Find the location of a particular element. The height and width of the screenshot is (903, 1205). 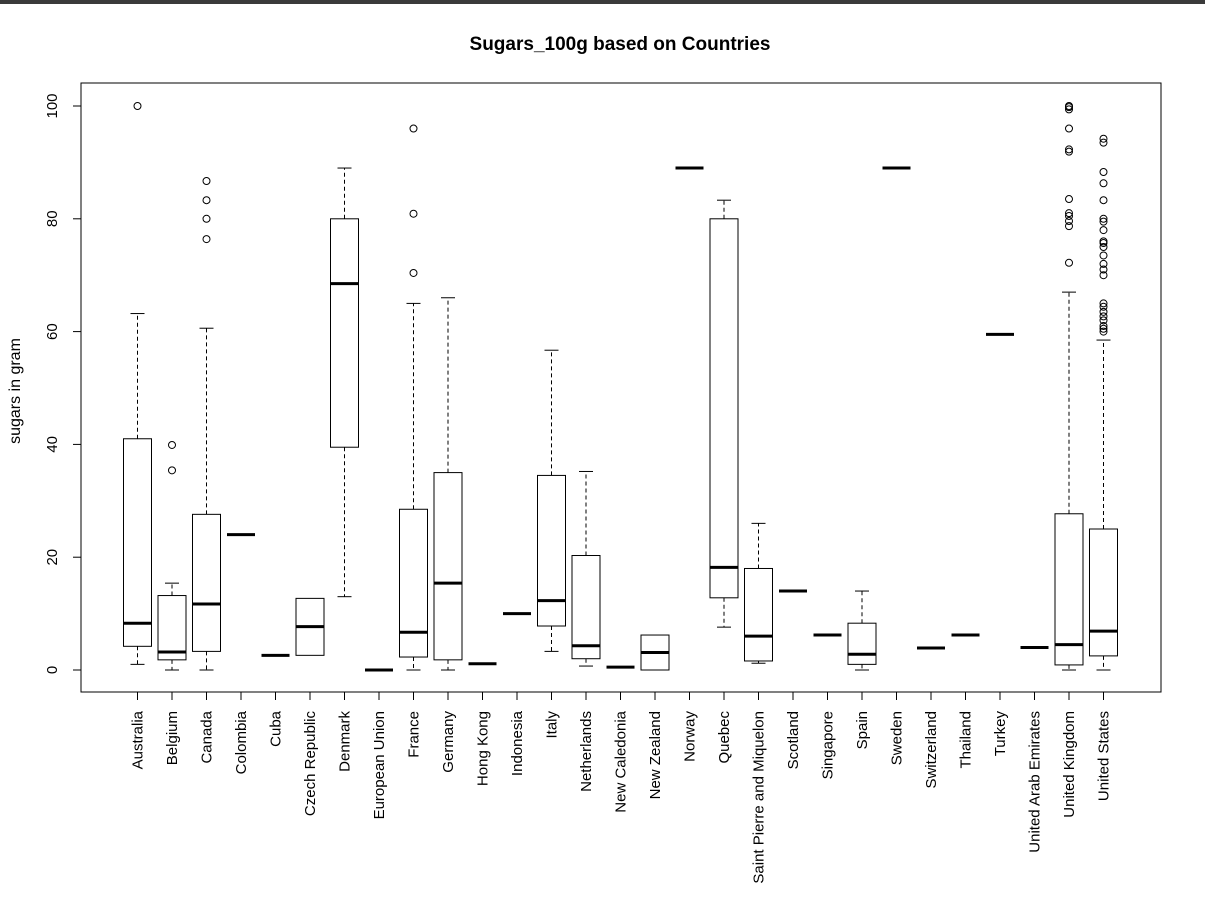

x-tick-label-new-caledonia: New Caledonia is located at coordinates (621, 761).